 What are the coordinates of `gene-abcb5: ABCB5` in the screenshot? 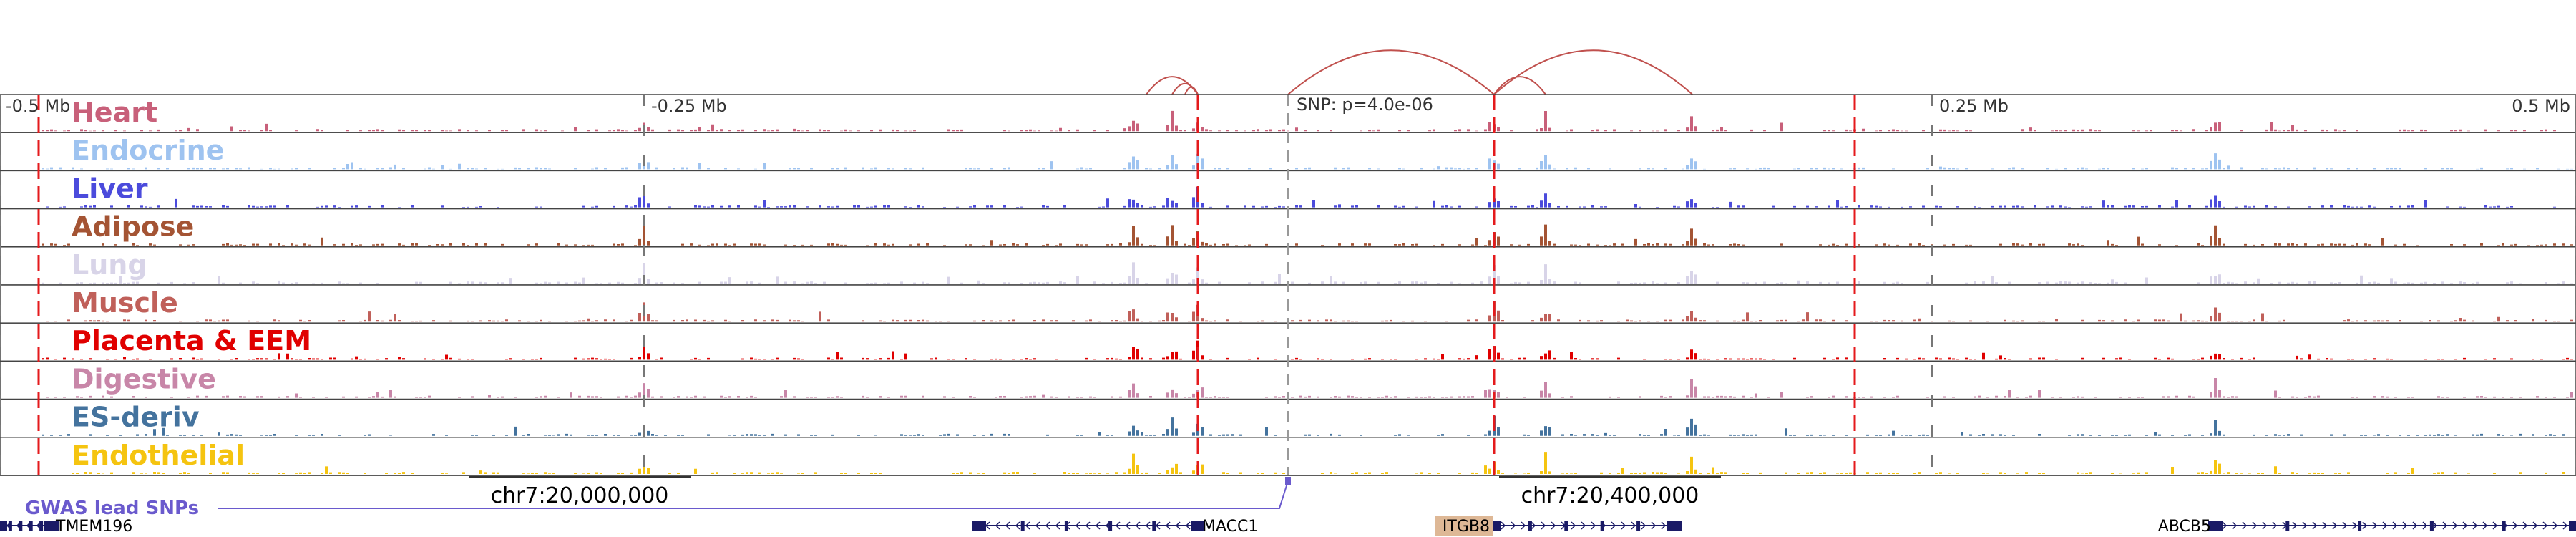 It's located at (2367, 527).